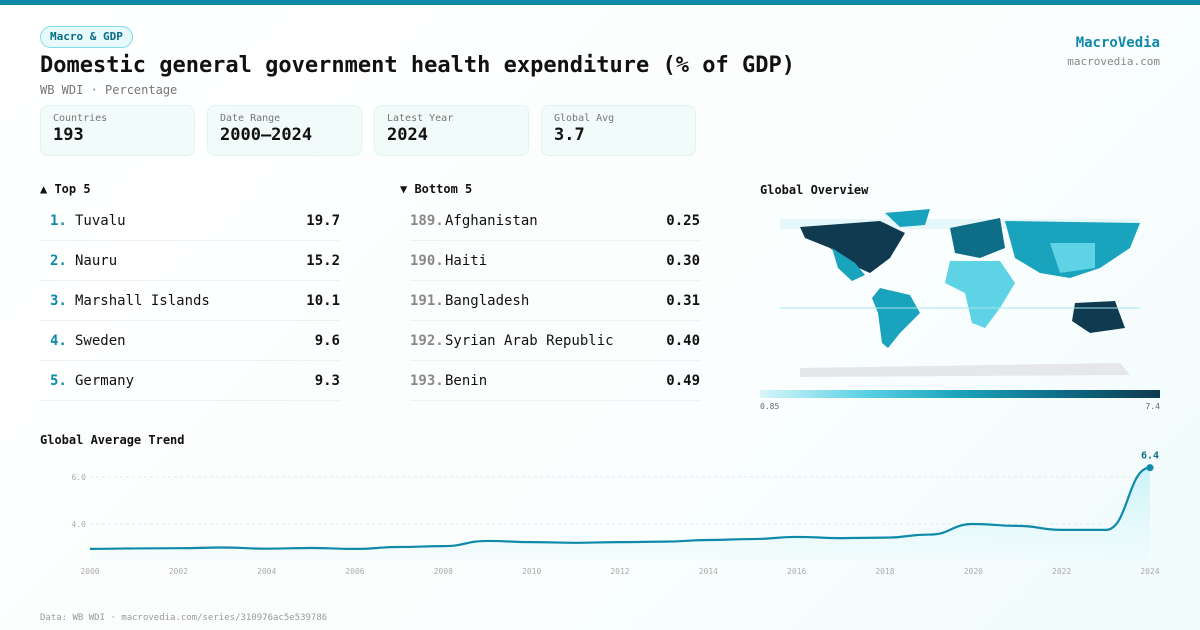 The image size is (1200, 630). What do you see at coordinates (584, 118) in the screenshot?
I see `stat-label: Global Avg` at bounding box center [584, 118].